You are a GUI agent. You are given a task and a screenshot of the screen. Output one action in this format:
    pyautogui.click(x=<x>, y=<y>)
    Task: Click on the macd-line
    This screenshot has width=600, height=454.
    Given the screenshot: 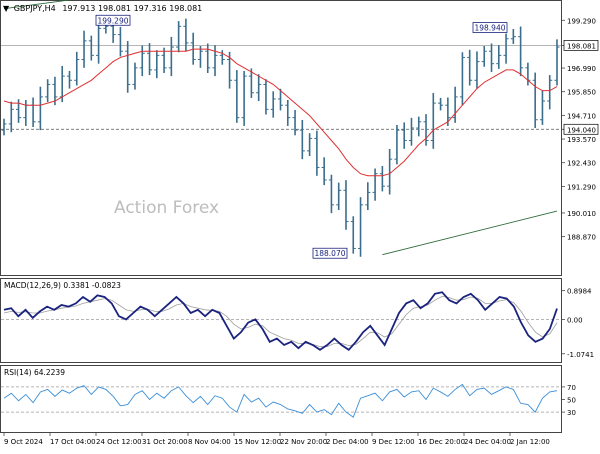 What is the action you would take?
    pyautogui.click(x=280, y=321)
    